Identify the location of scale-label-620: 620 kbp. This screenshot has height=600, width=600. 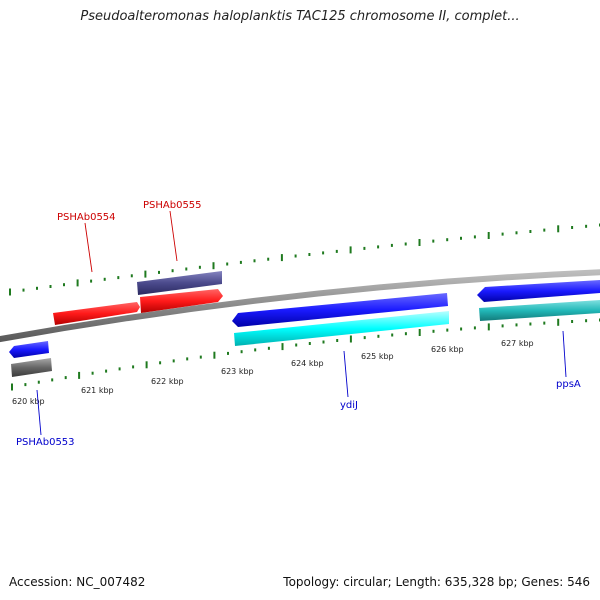
(28, 401).